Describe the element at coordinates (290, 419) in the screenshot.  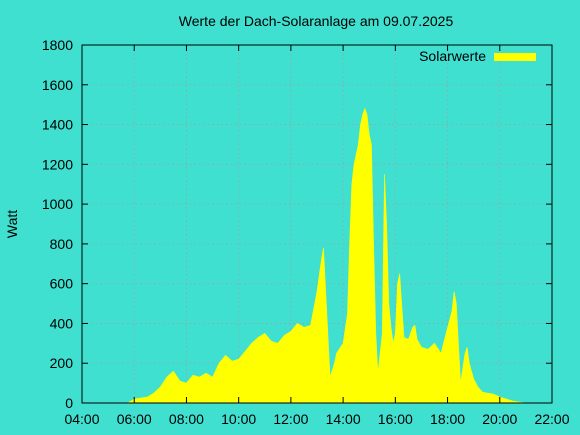
I see `x-tick-label: 12:00` at that location.